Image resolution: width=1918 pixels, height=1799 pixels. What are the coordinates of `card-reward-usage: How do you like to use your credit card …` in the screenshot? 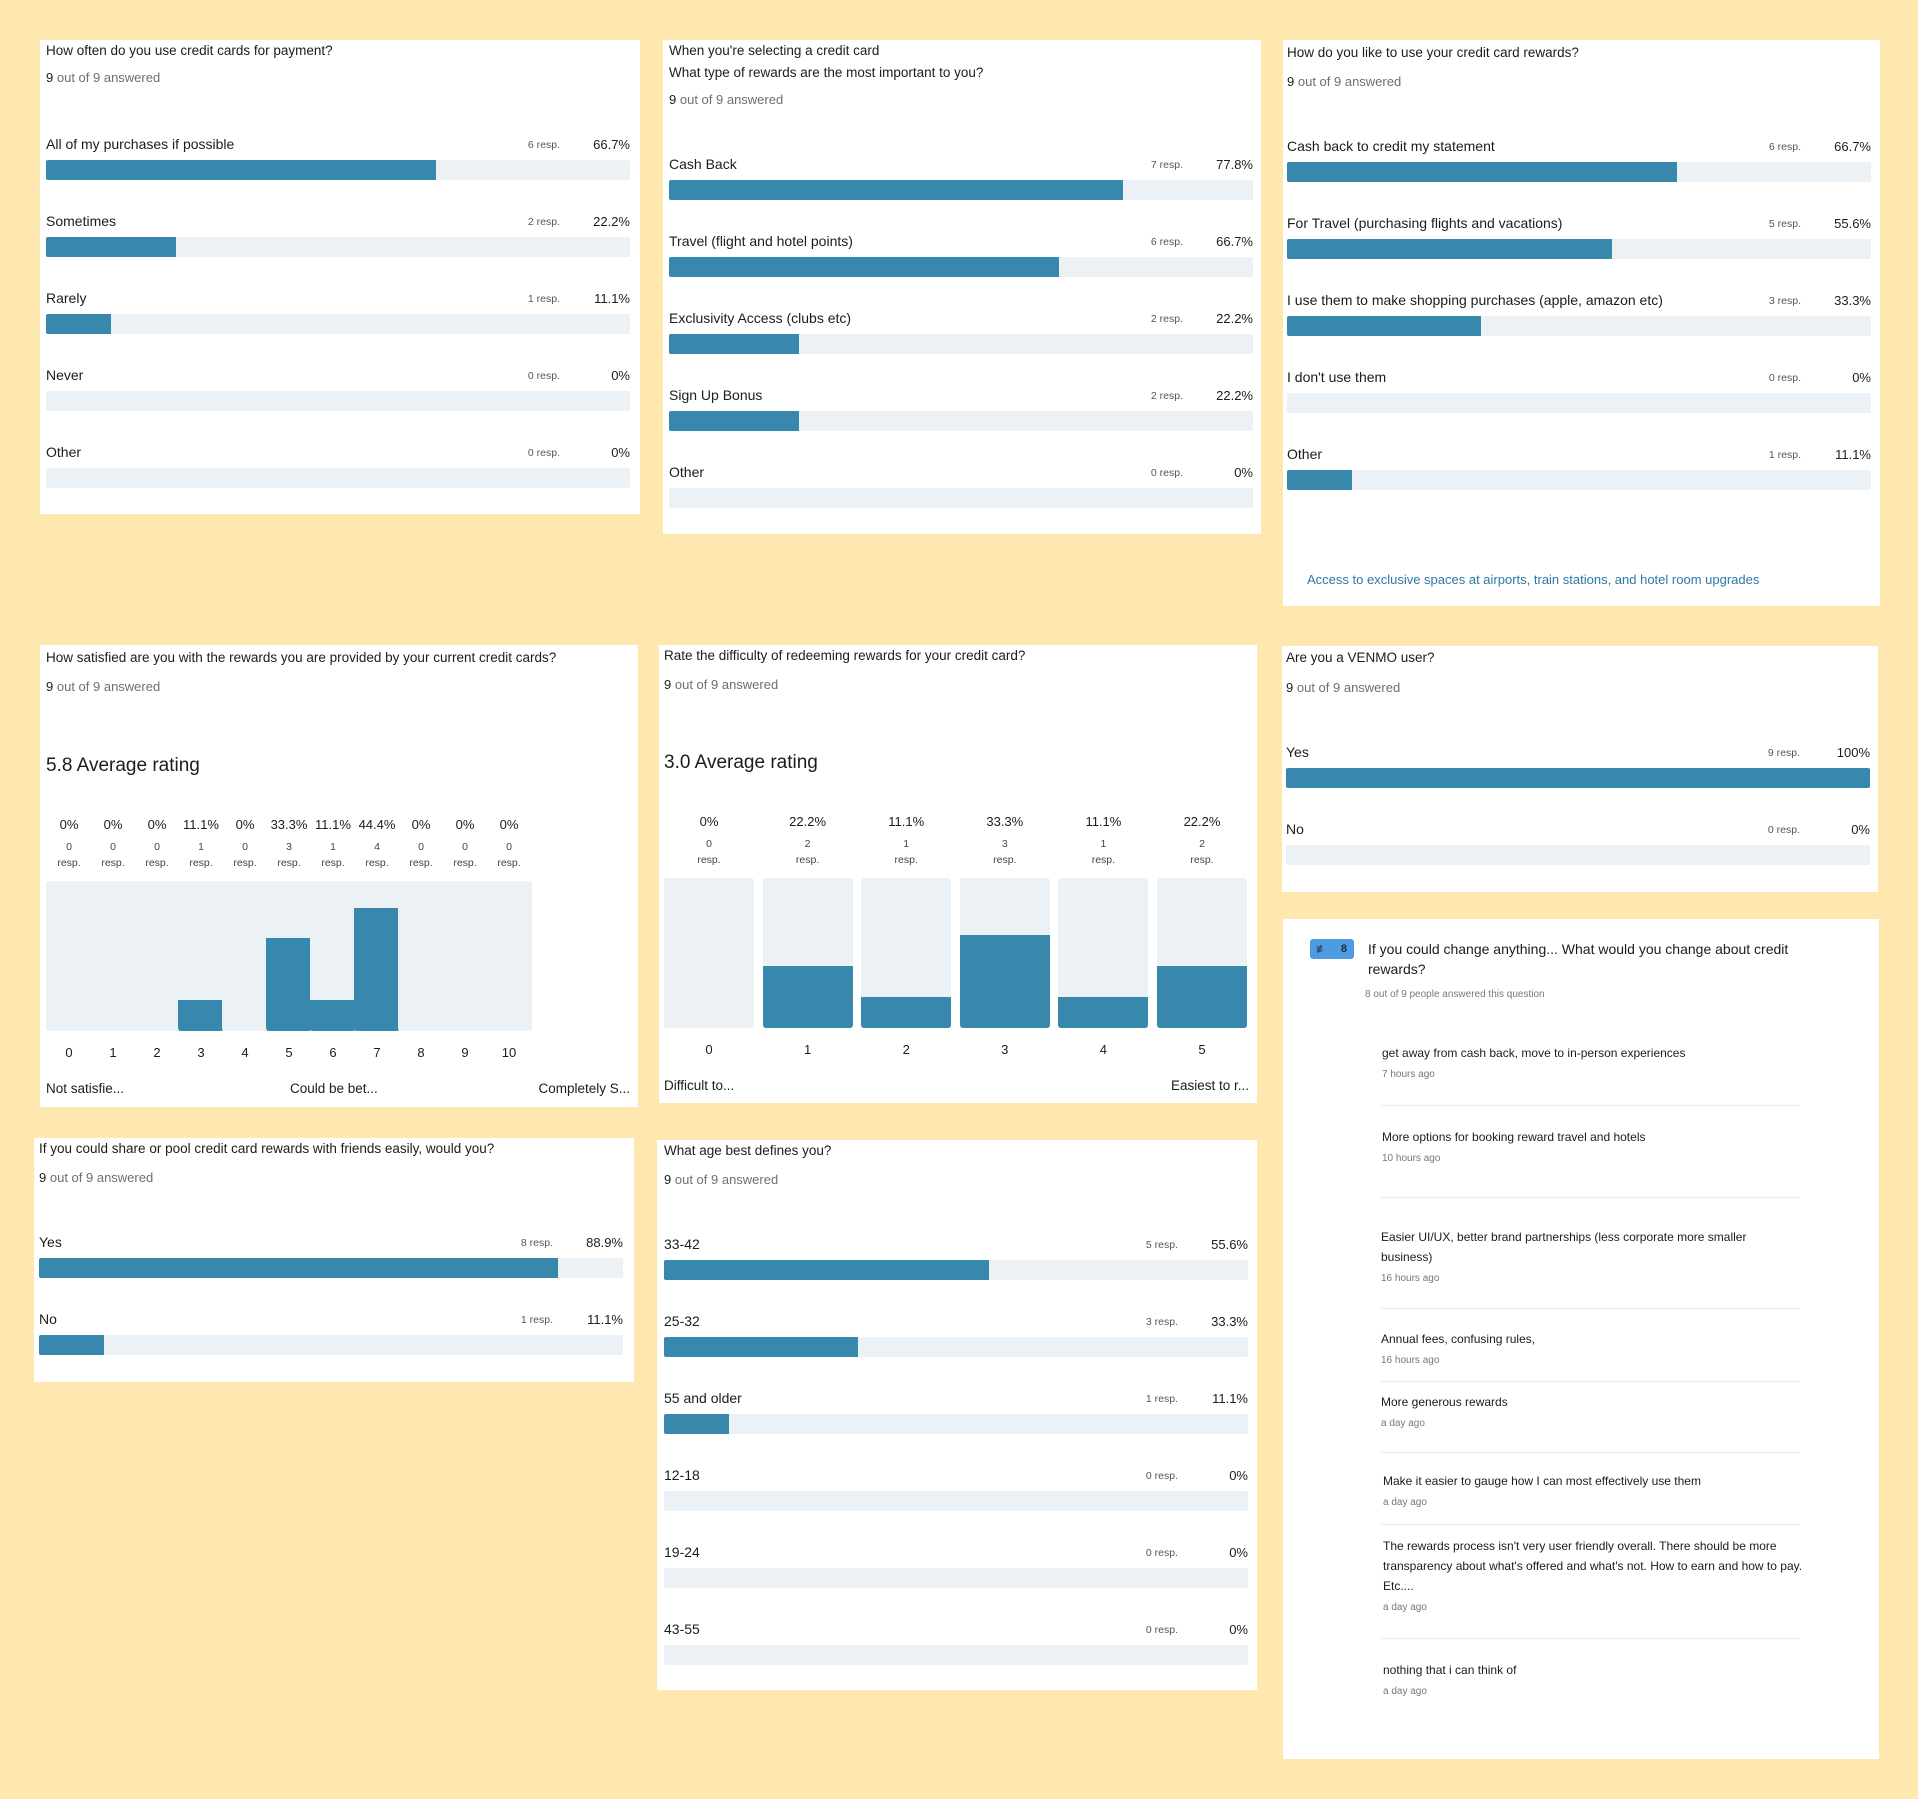 It's located at (1581, 323).